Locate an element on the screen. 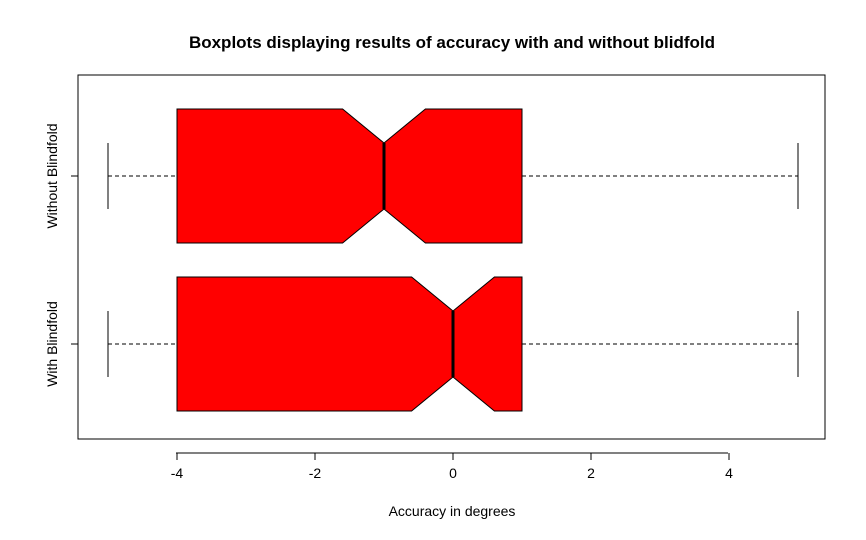 The height and width of the screenshot is (540, 866). x-tick-label: 0 is located at coordinates (453, 473).